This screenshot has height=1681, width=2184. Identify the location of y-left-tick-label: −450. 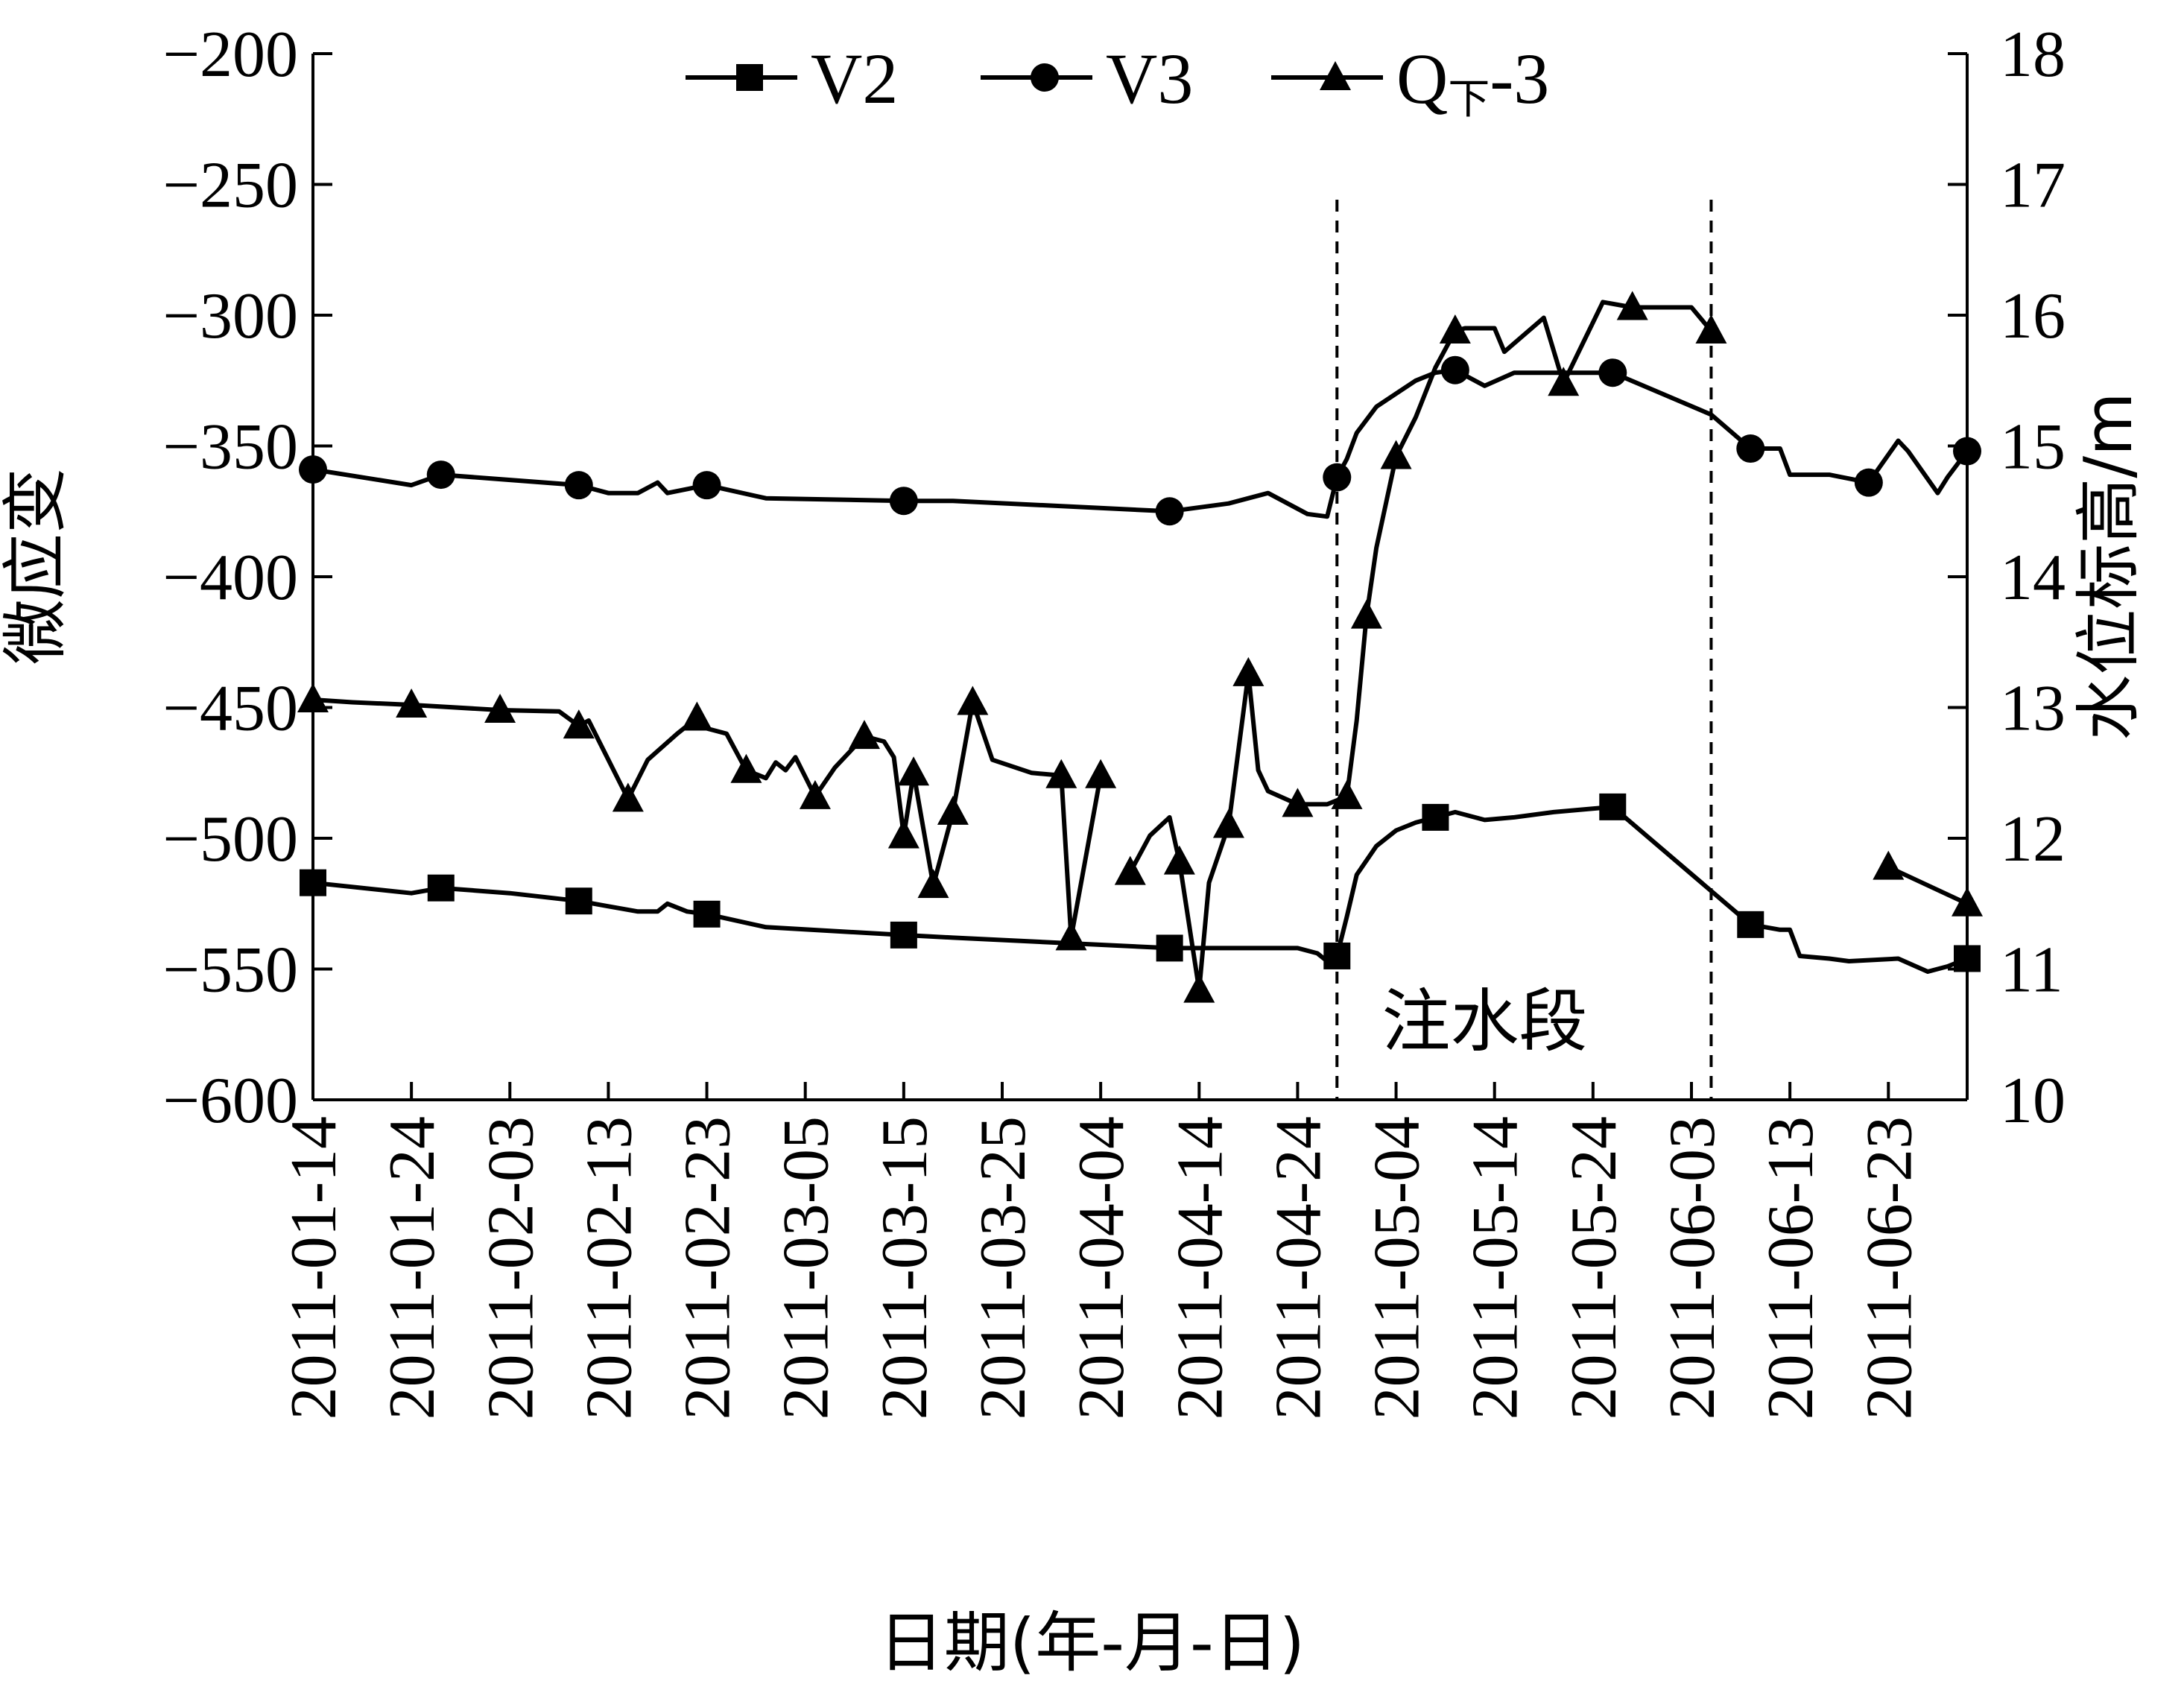
(230, 709).